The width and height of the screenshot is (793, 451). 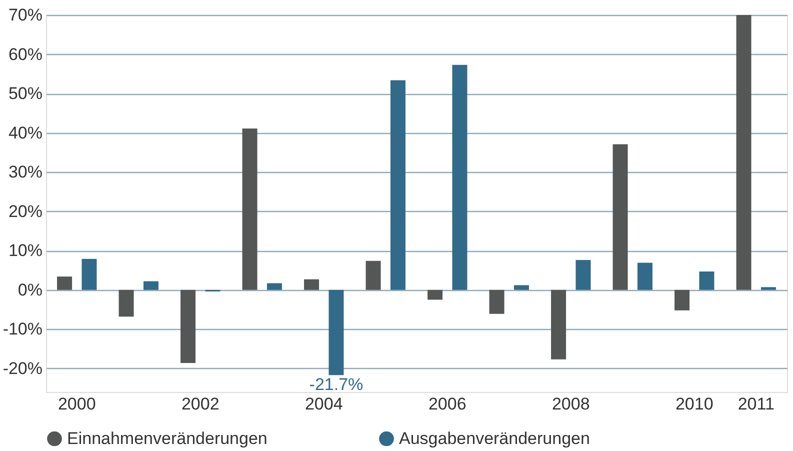 I want to click on y-tick-label: 40%, so click(x=25, y=132).